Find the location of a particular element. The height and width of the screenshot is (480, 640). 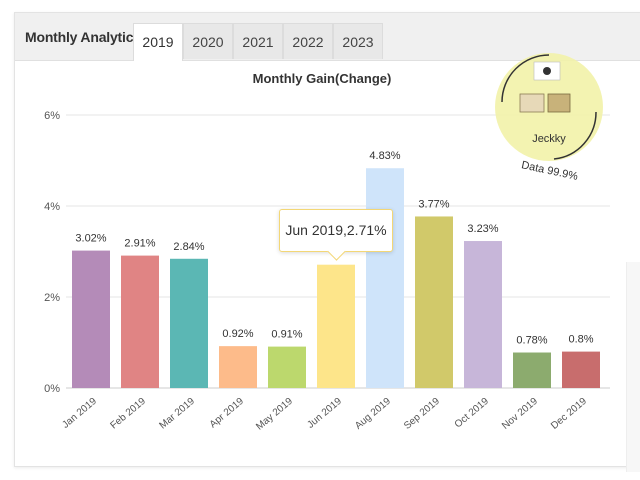

tab-2019: 2019 is located at coordinates (158, 42).